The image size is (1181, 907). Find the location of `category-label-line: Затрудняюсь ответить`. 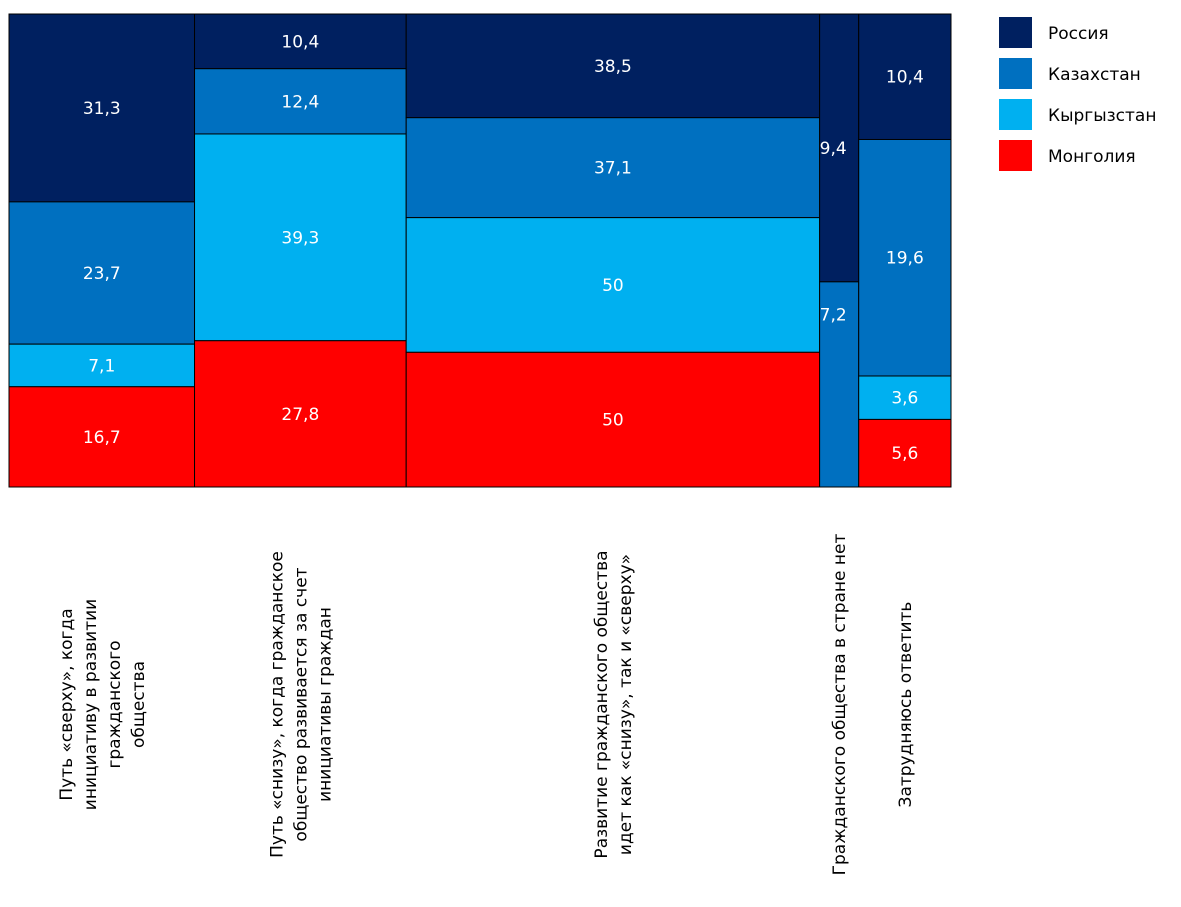

category-label-line: Затрудняюсь ответить is located at coordinates (906, 705).